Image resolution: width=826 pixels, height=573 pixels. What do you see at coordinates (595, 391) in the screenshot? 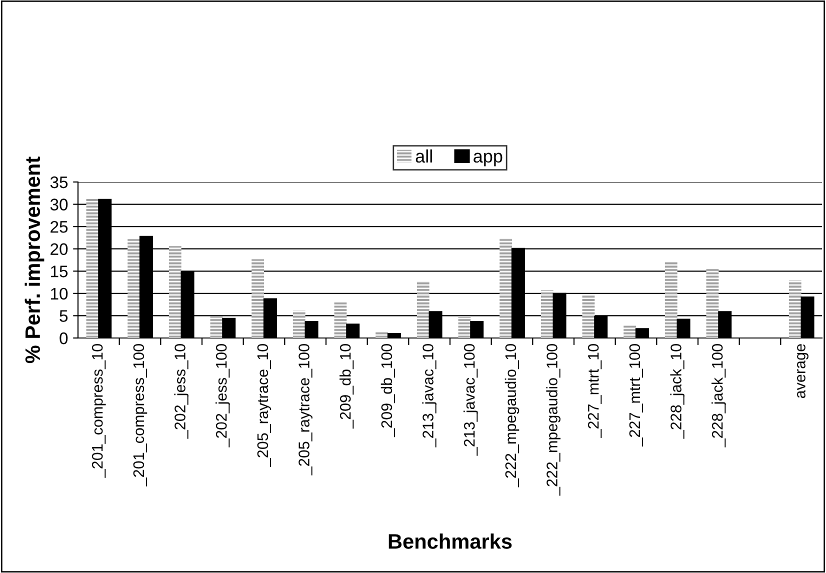
I see `x-tick-label: _227_mtrt_10` at bounding box center [595, 391].